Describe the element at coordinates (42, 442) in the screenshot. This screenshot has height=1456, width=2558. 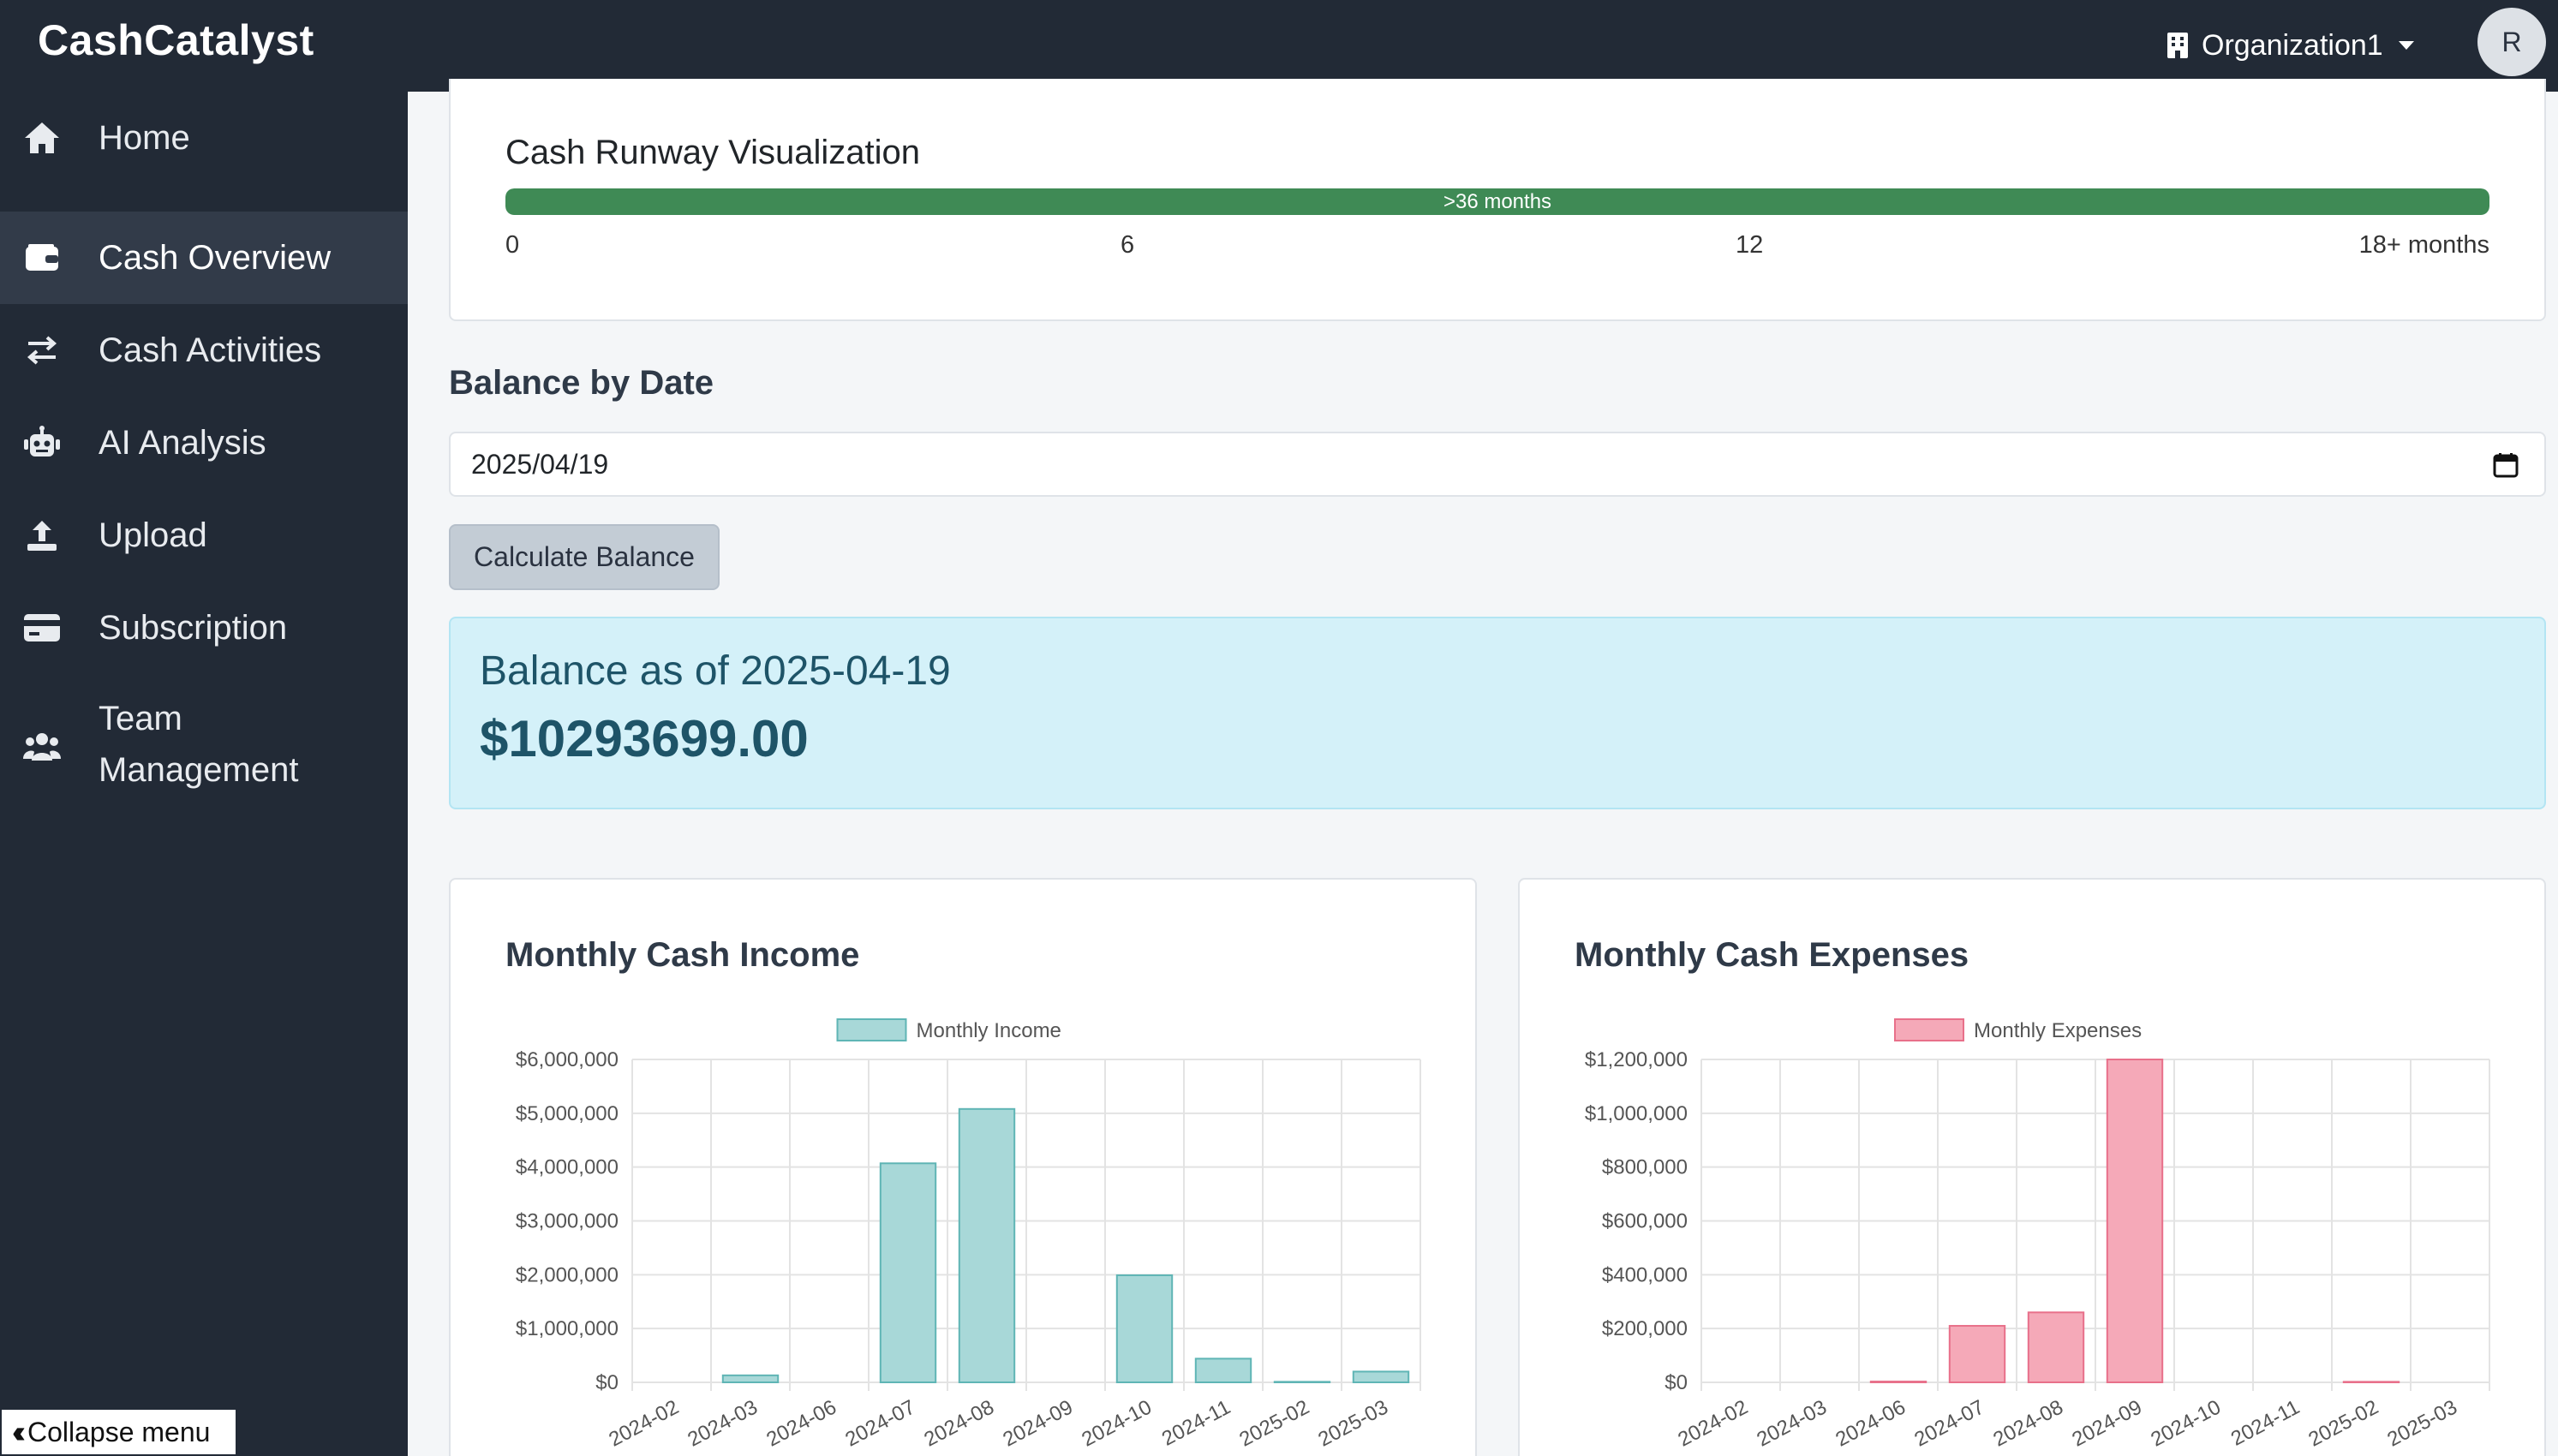
I see `robot-icon` at that location.